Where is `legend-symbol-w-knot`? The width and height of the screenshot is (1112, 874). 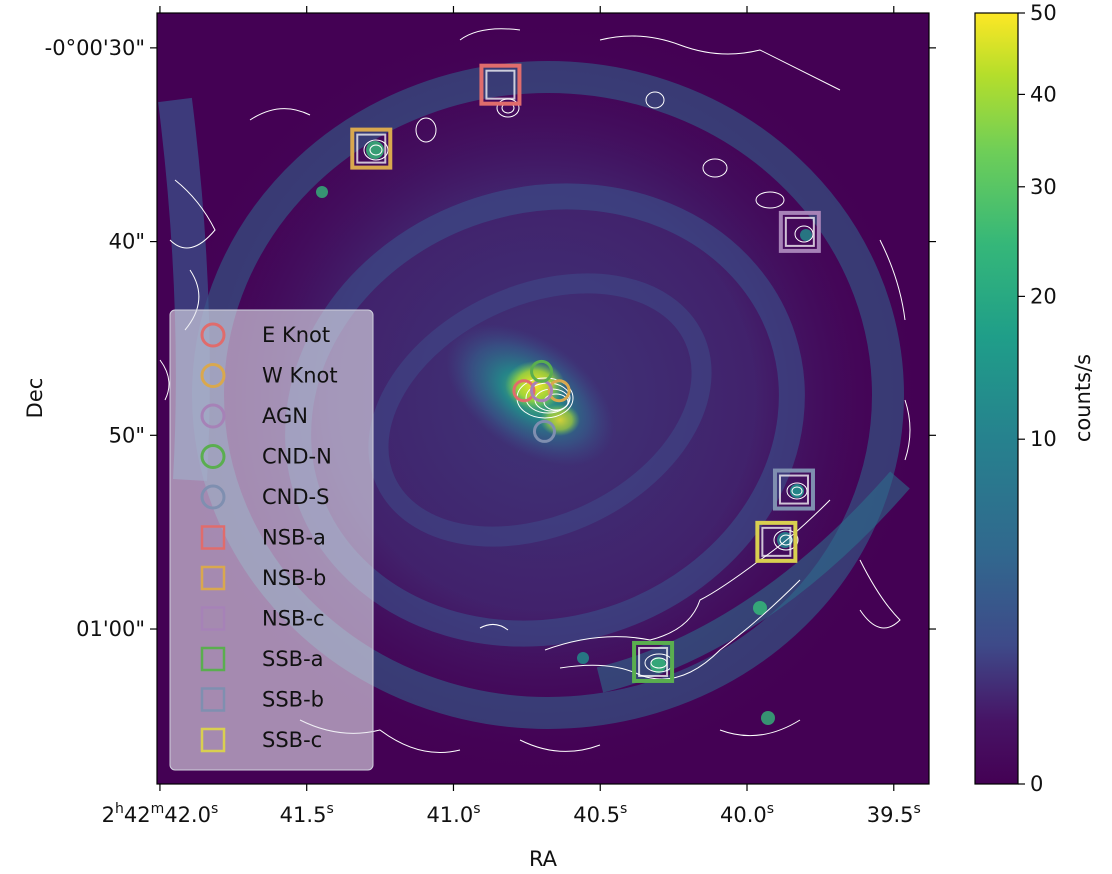
legend-symbol-w-knot is located at coordinates (213, 375).